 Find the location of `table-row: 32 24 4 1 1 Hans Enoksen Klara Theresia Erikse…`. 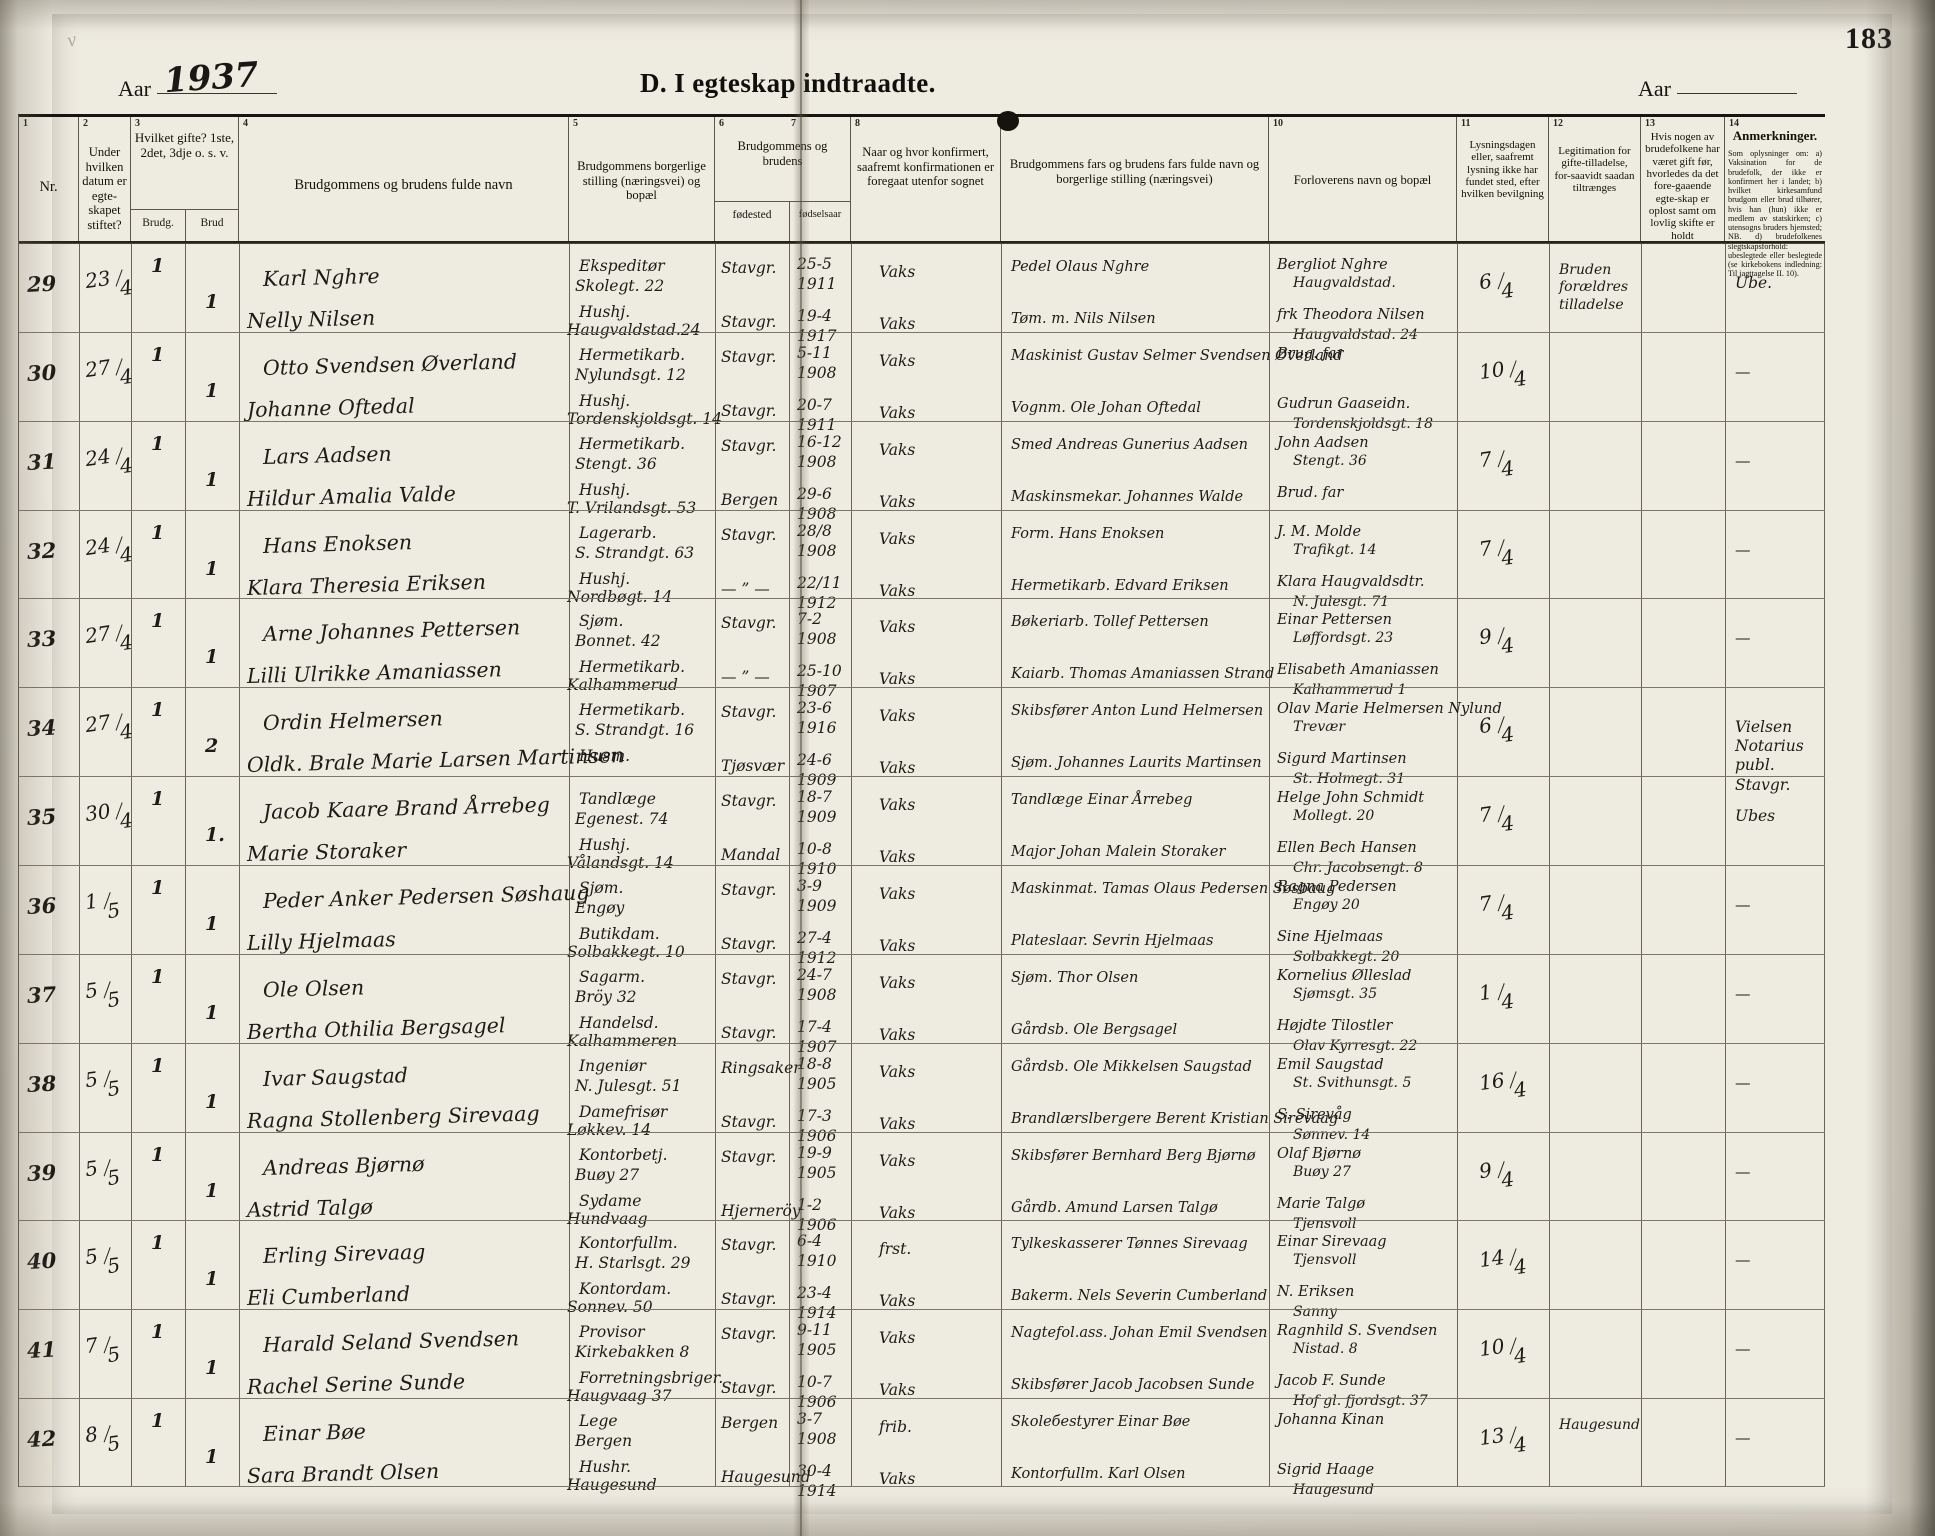

table-row: 32 24 4 1 1 Hans Enoksen Klara Theresia Erikse… is located at coordinates (922, 561).